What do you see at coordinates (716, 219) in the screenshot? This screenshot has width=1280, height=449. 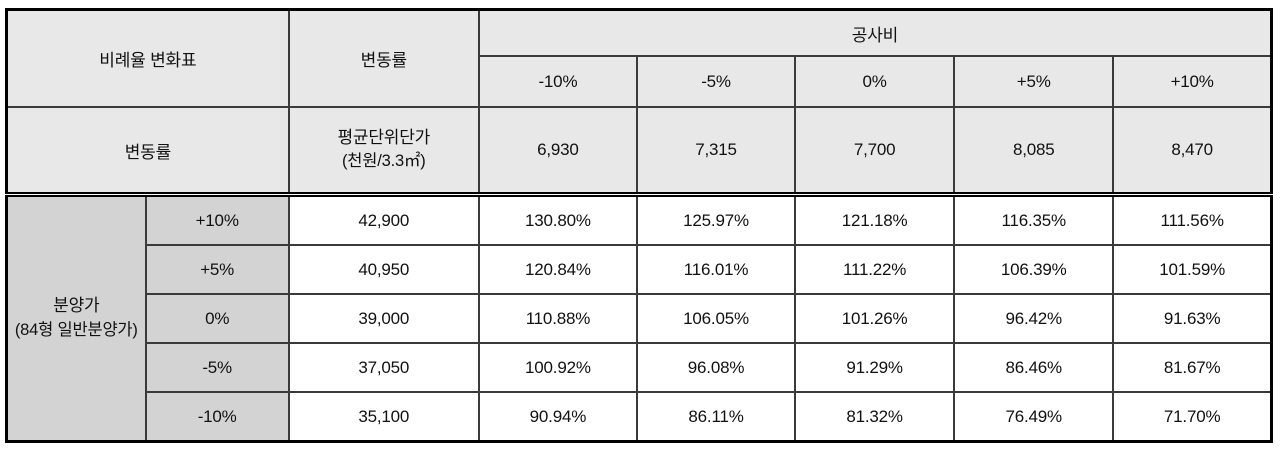 I see `cell-value: 125.97%` at bounding box center [716, 219].